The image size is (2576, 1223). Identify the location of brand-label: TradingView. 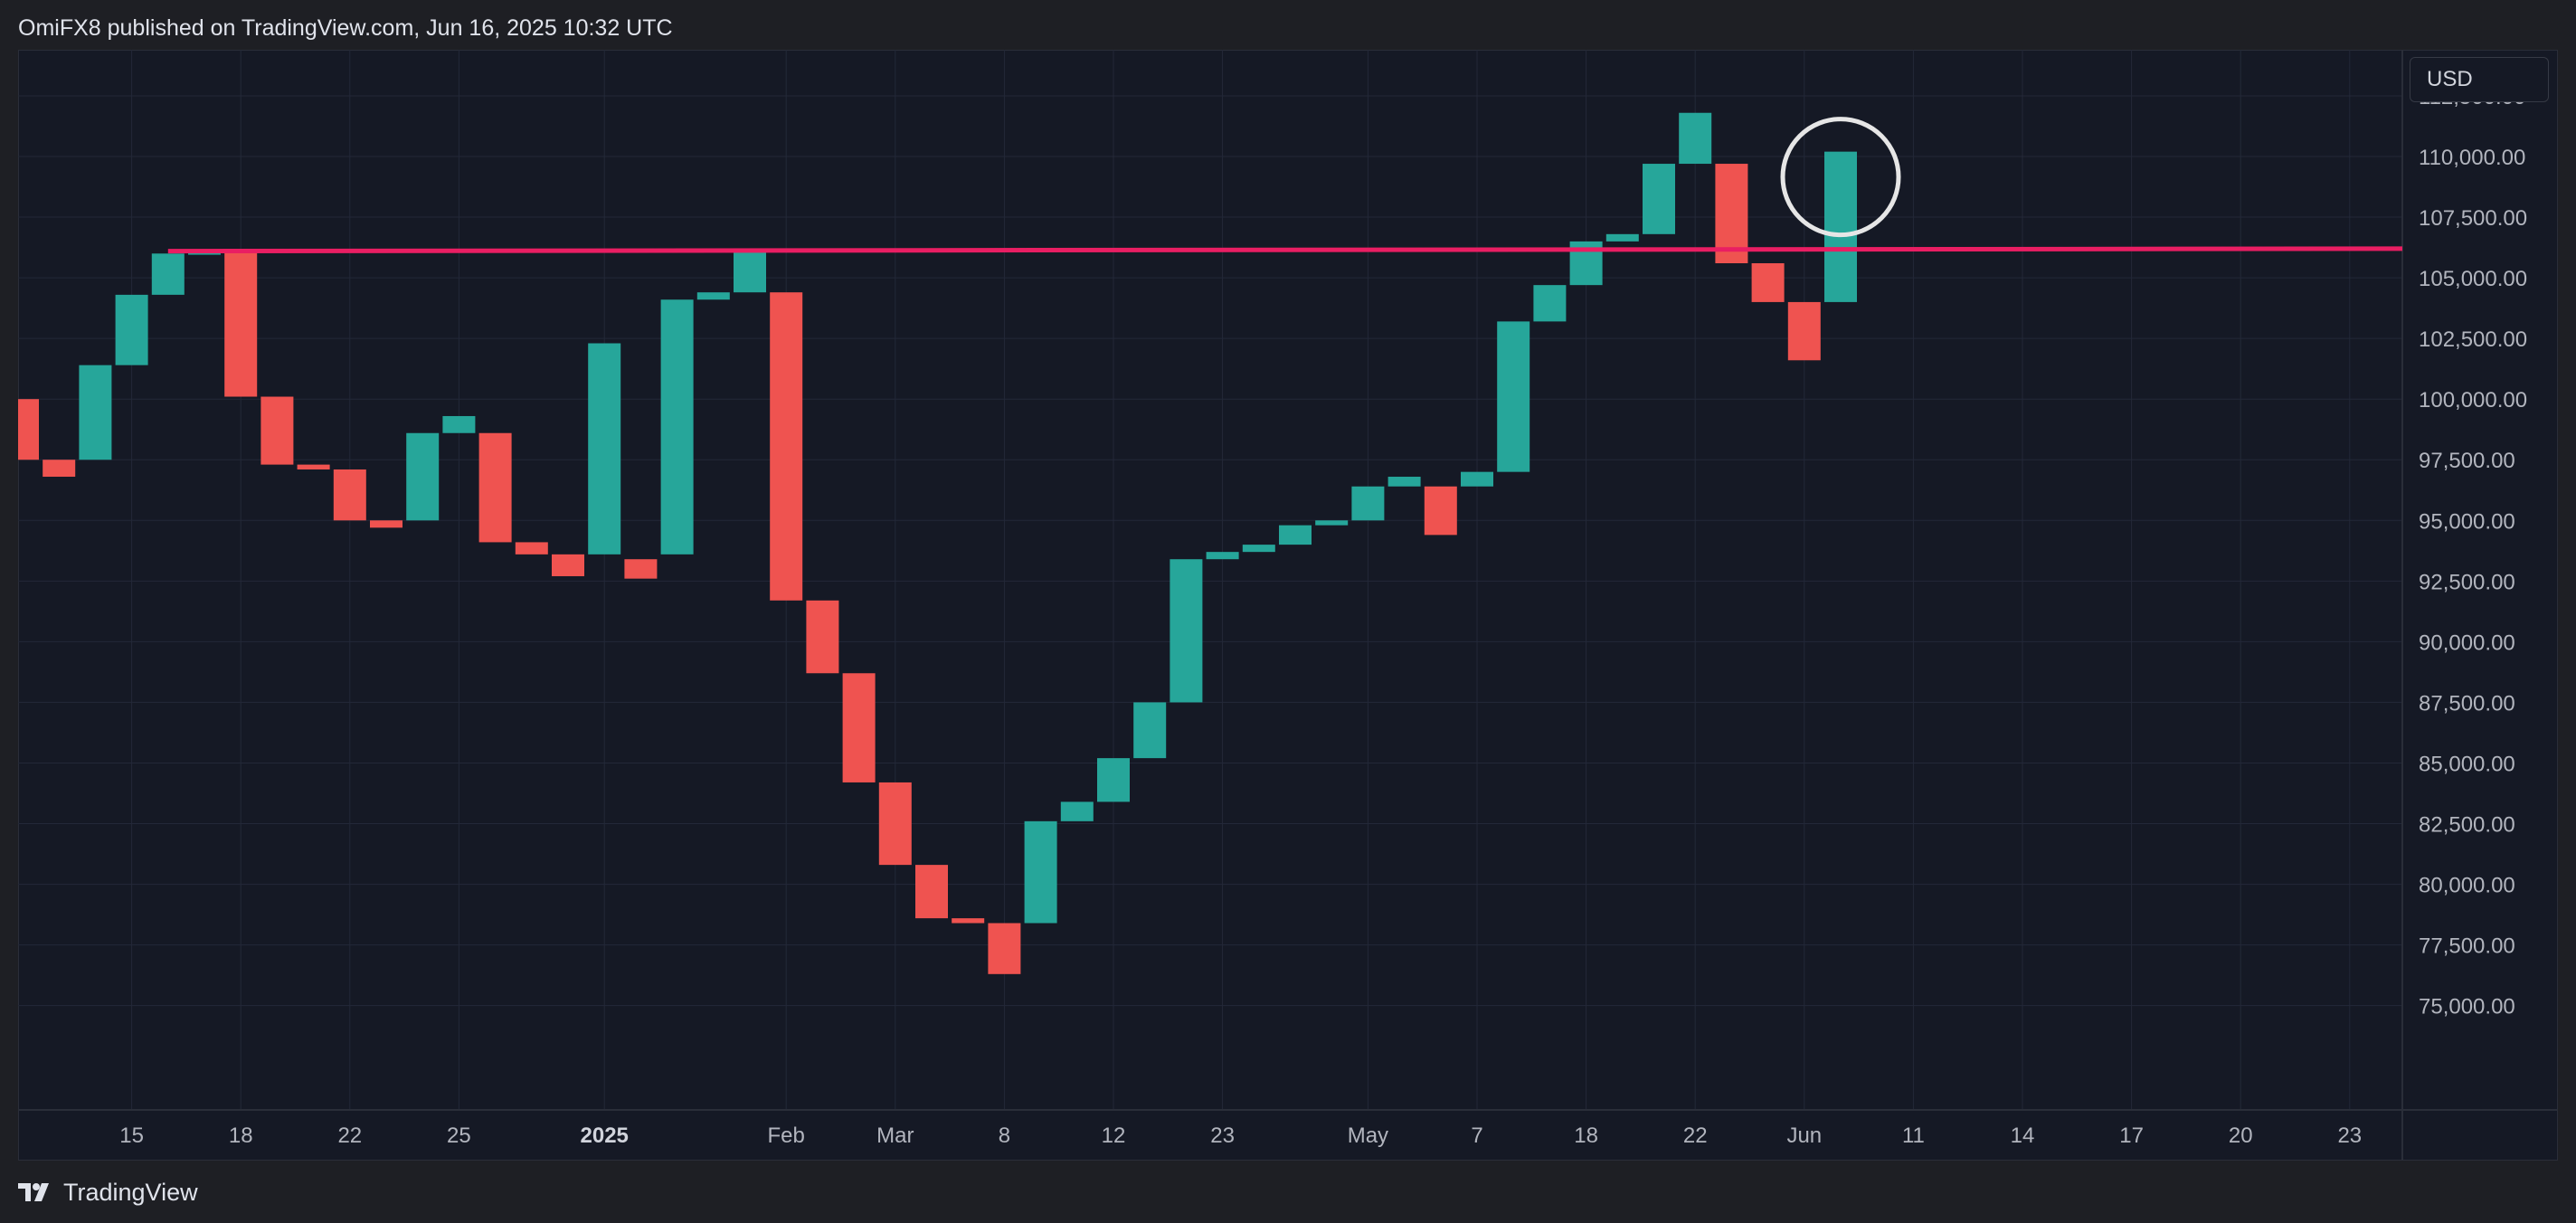
(130, 1192).